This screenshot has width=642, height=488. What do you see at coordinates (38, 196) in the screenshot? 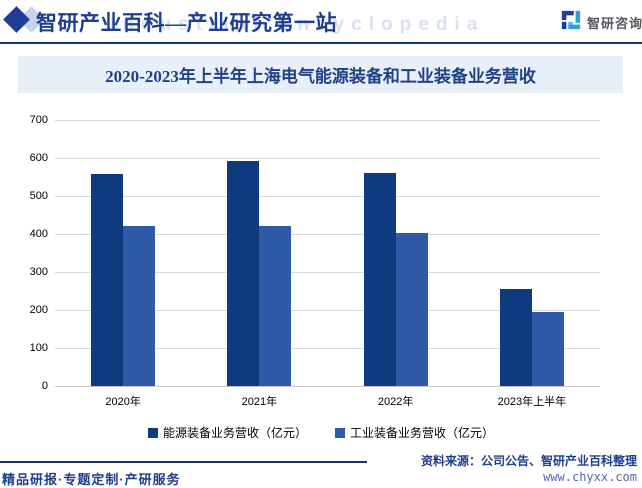
I see `y-axis-tick-label: 500` at bounding box center [38, 196].